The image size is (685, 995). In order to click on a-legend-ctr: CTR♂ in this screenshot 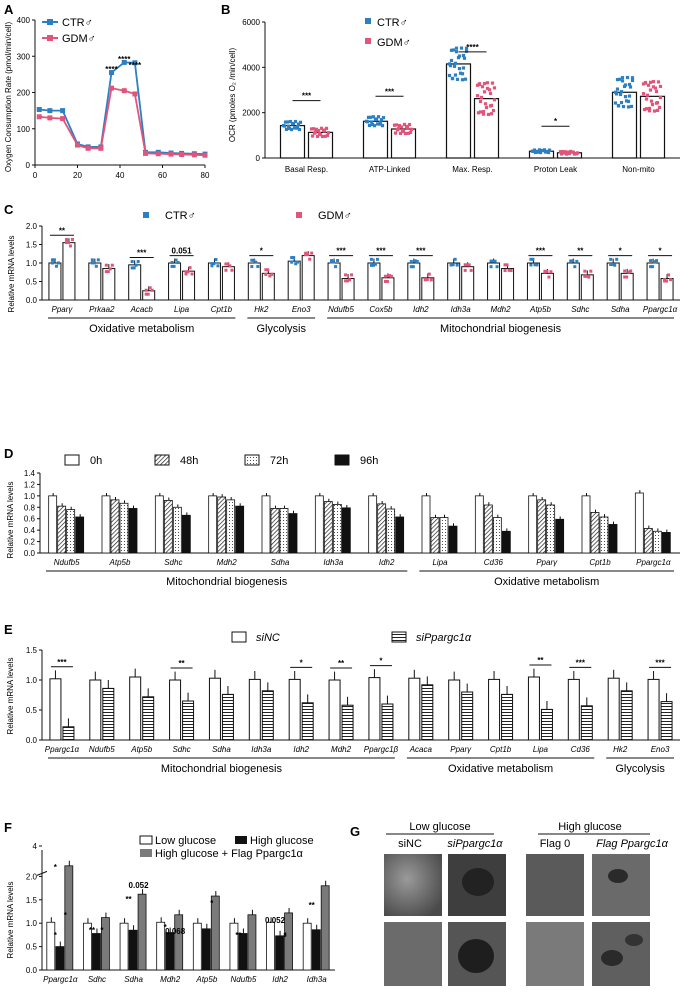, I will do `click(77, 23)`.